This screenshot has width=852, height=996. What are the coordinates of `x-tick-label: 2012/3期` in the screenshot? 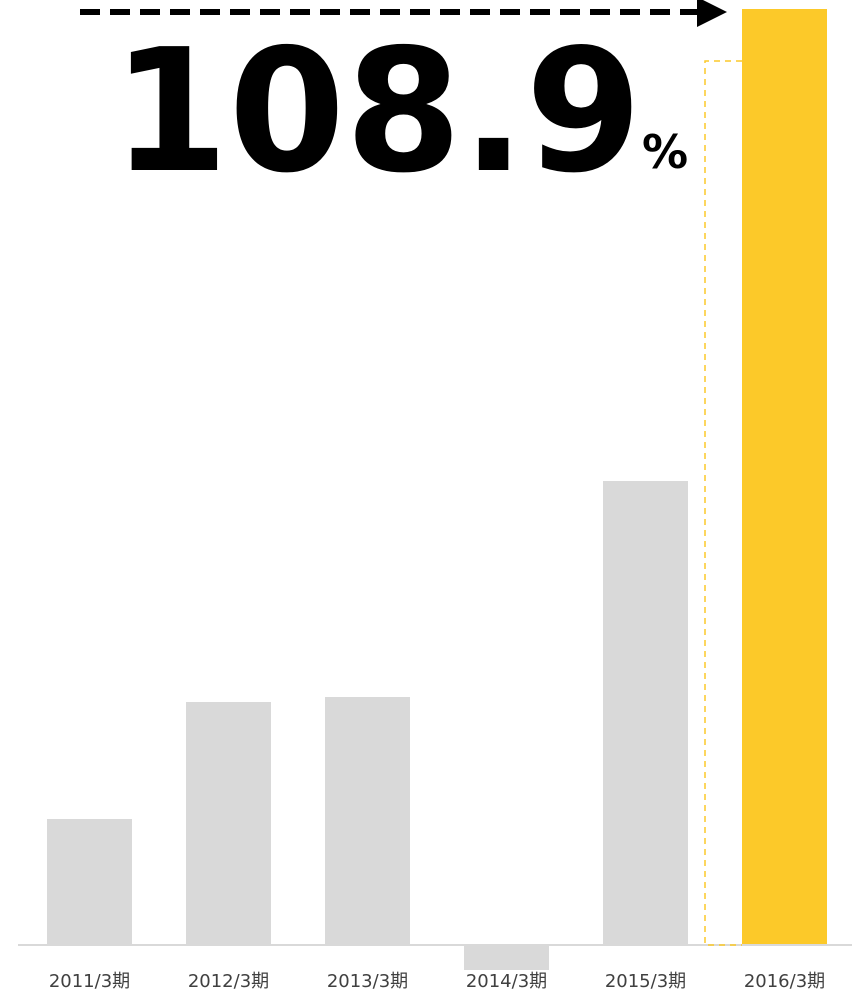 It's located at (228, 981).